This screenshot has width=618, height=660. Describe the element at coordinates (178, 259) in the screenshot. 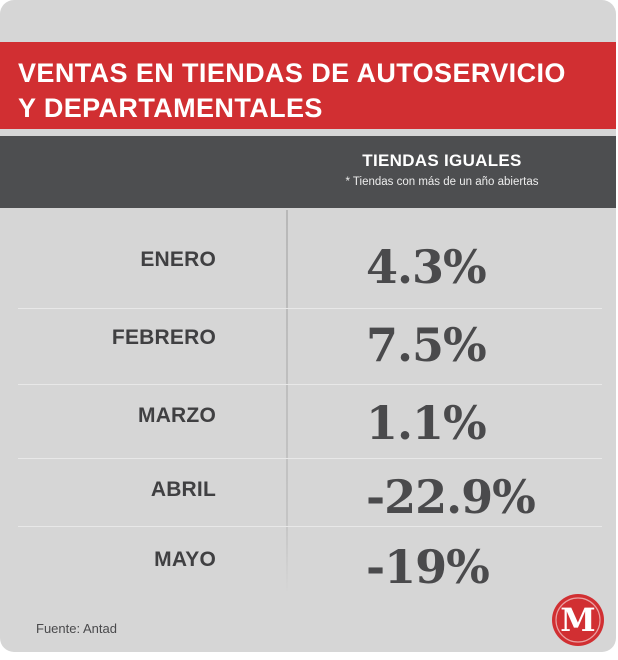

I see `month-label: ENERO` at that location.